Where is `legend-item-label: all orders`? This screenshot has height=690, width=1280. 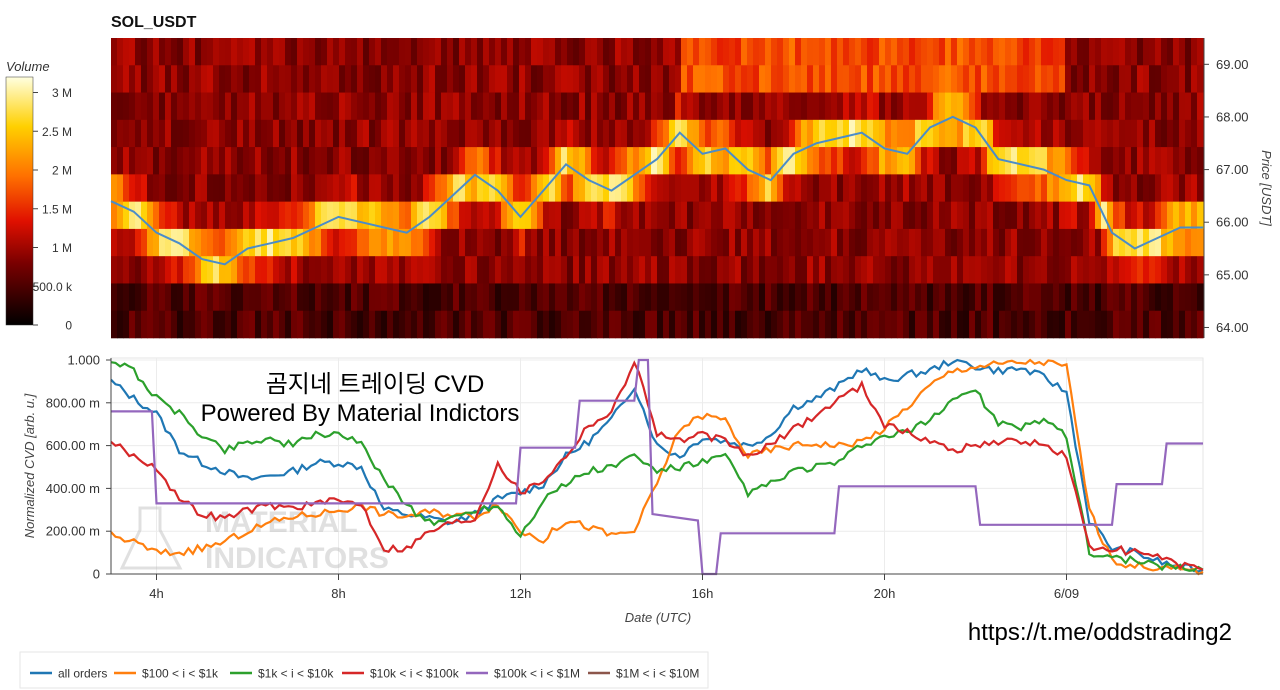 legend-item-label: all orders is located at coordinates (82, 674).